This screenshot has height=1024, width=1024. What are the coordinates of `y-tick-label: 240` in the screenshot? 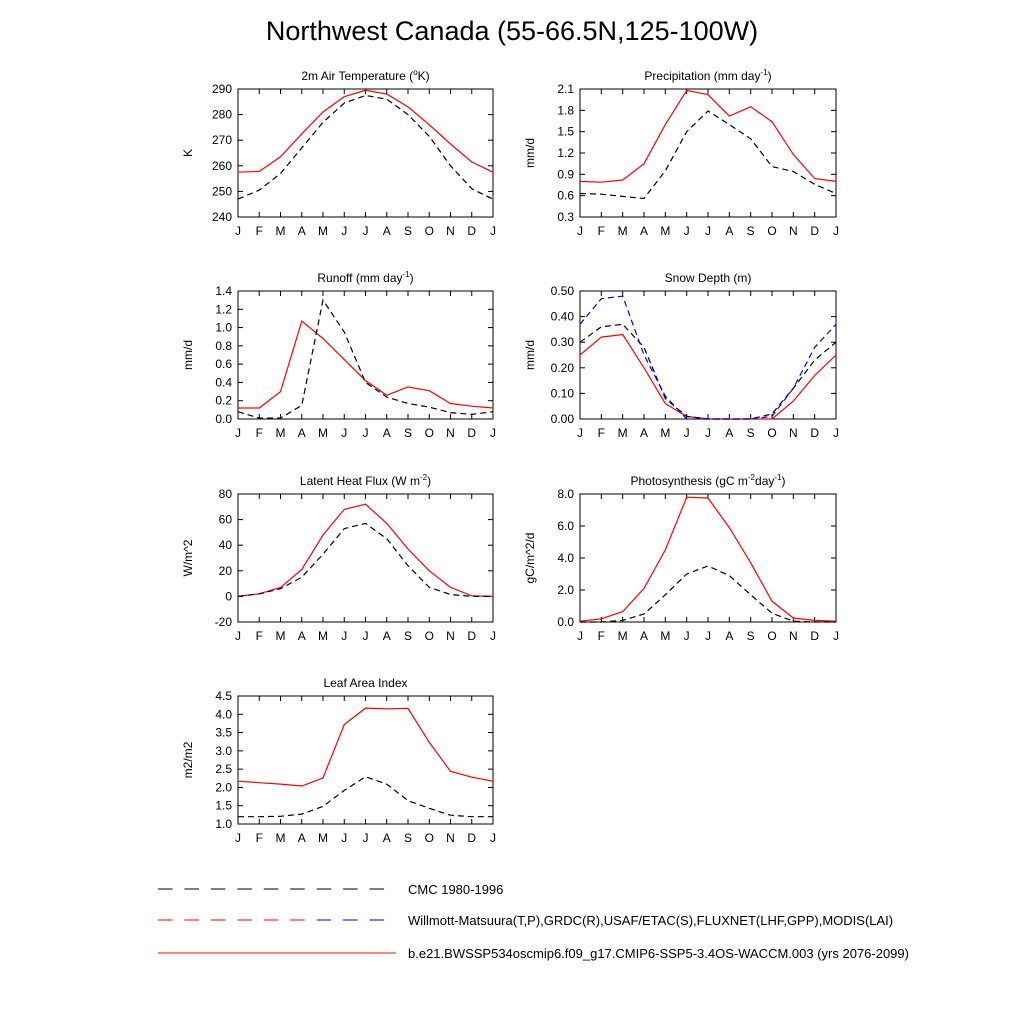 It's located at (222, 217).